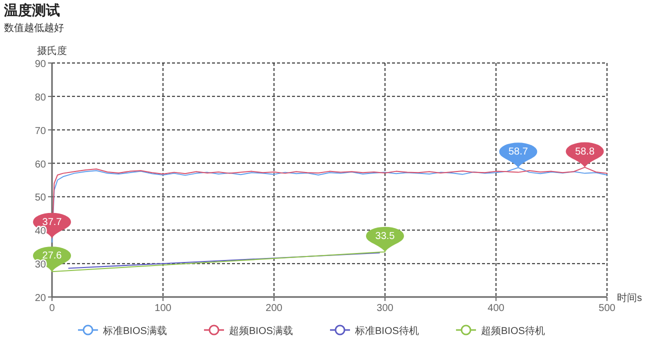  I want to click on chart-title: 温度测试, so click(31, 10).